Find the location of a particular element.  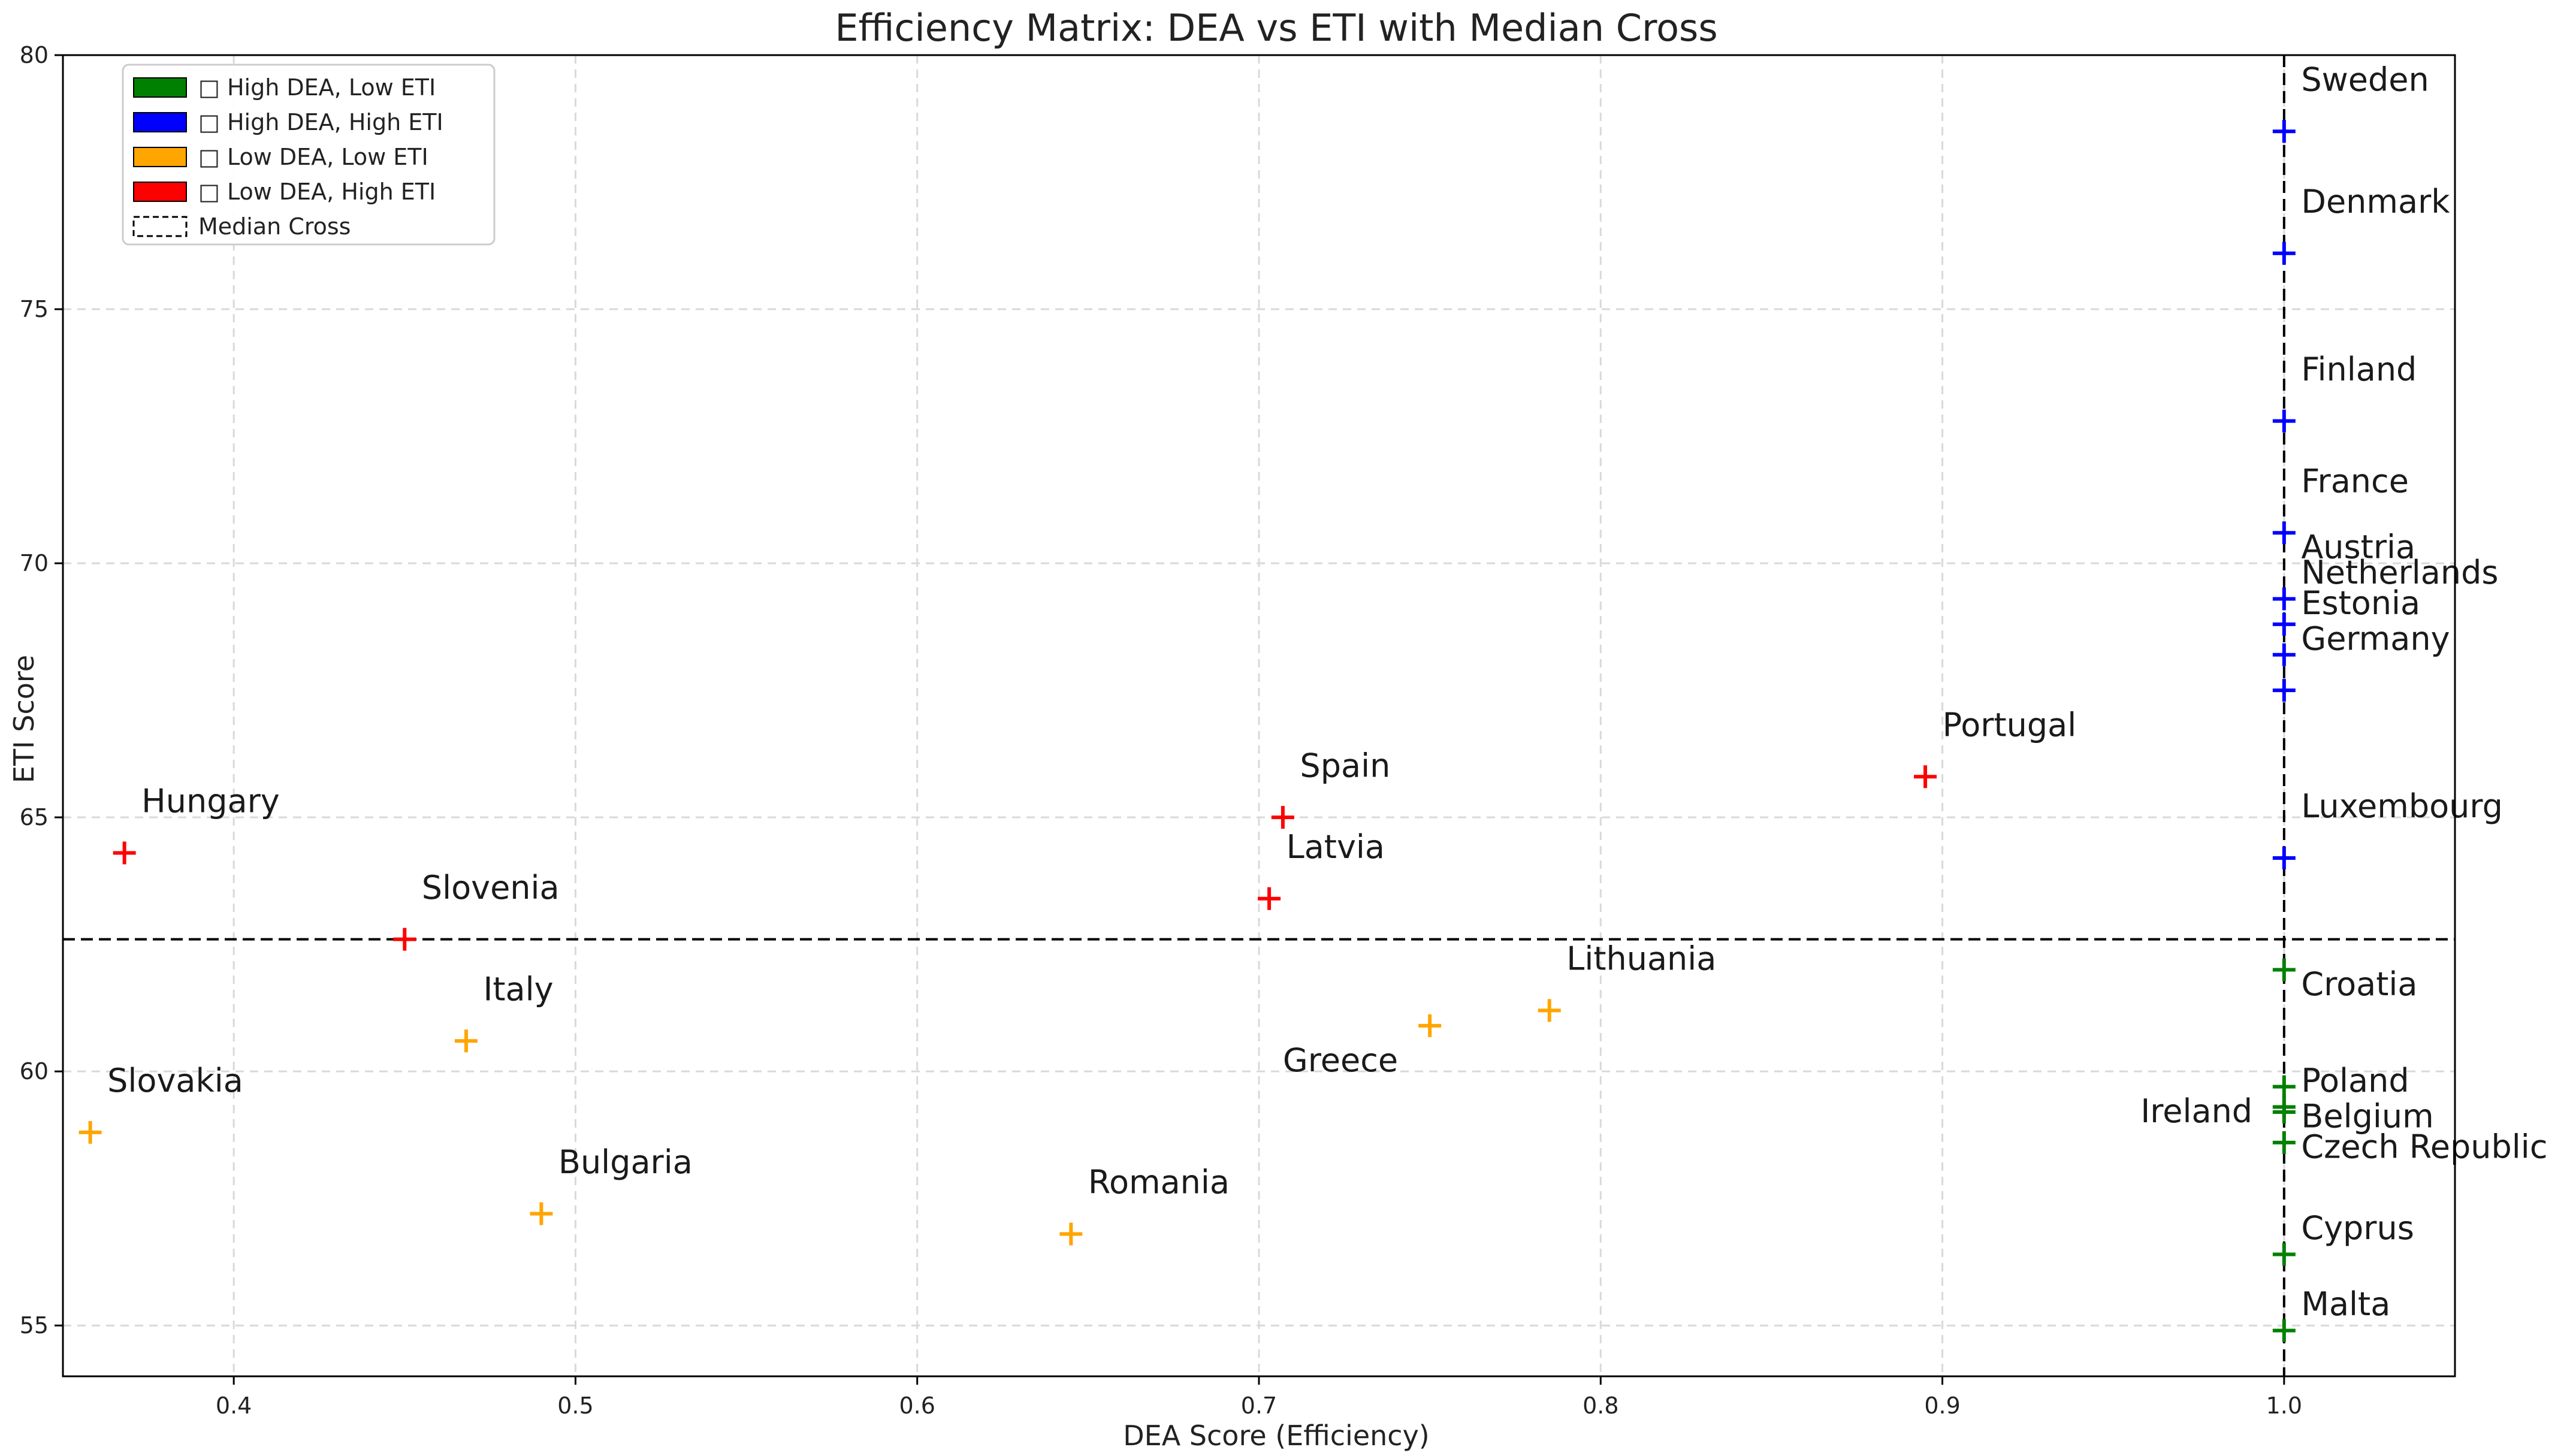

legend-label: □ Low DEA, High ETI is located at coordinates (317, 192).